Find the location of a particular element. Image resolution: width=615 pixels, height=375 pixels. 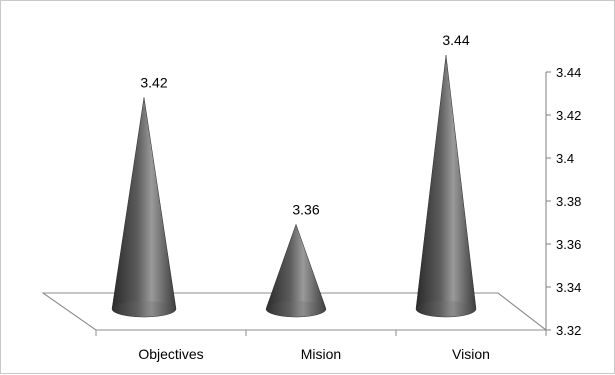

y-tick-label: 3.32 is located at coordinates (568, 330).